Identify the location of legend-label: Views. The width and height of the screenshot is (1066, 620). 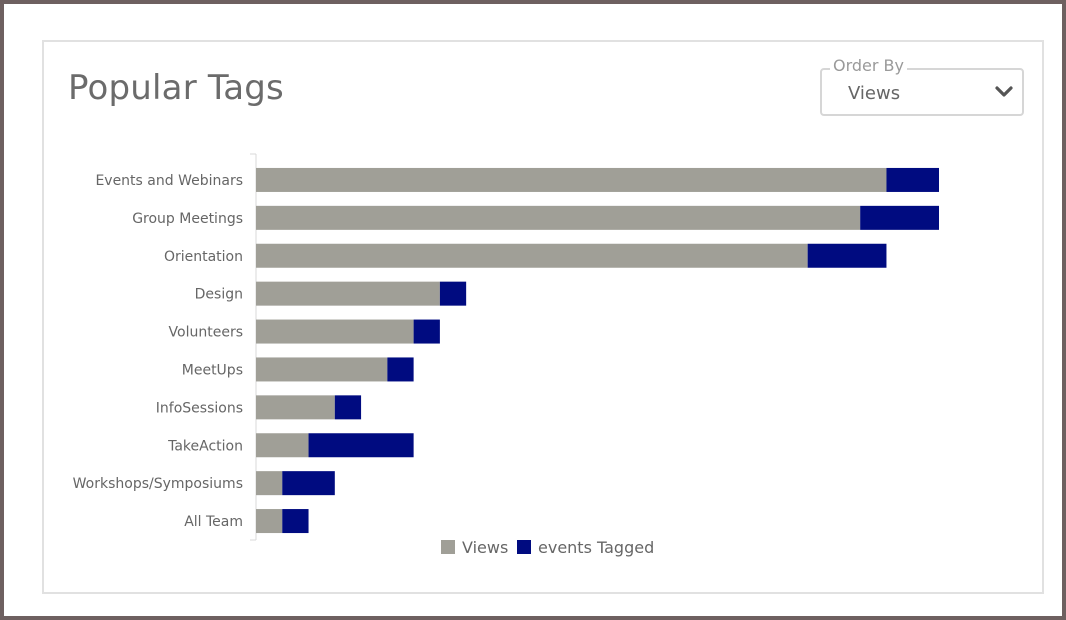
(485, 547).